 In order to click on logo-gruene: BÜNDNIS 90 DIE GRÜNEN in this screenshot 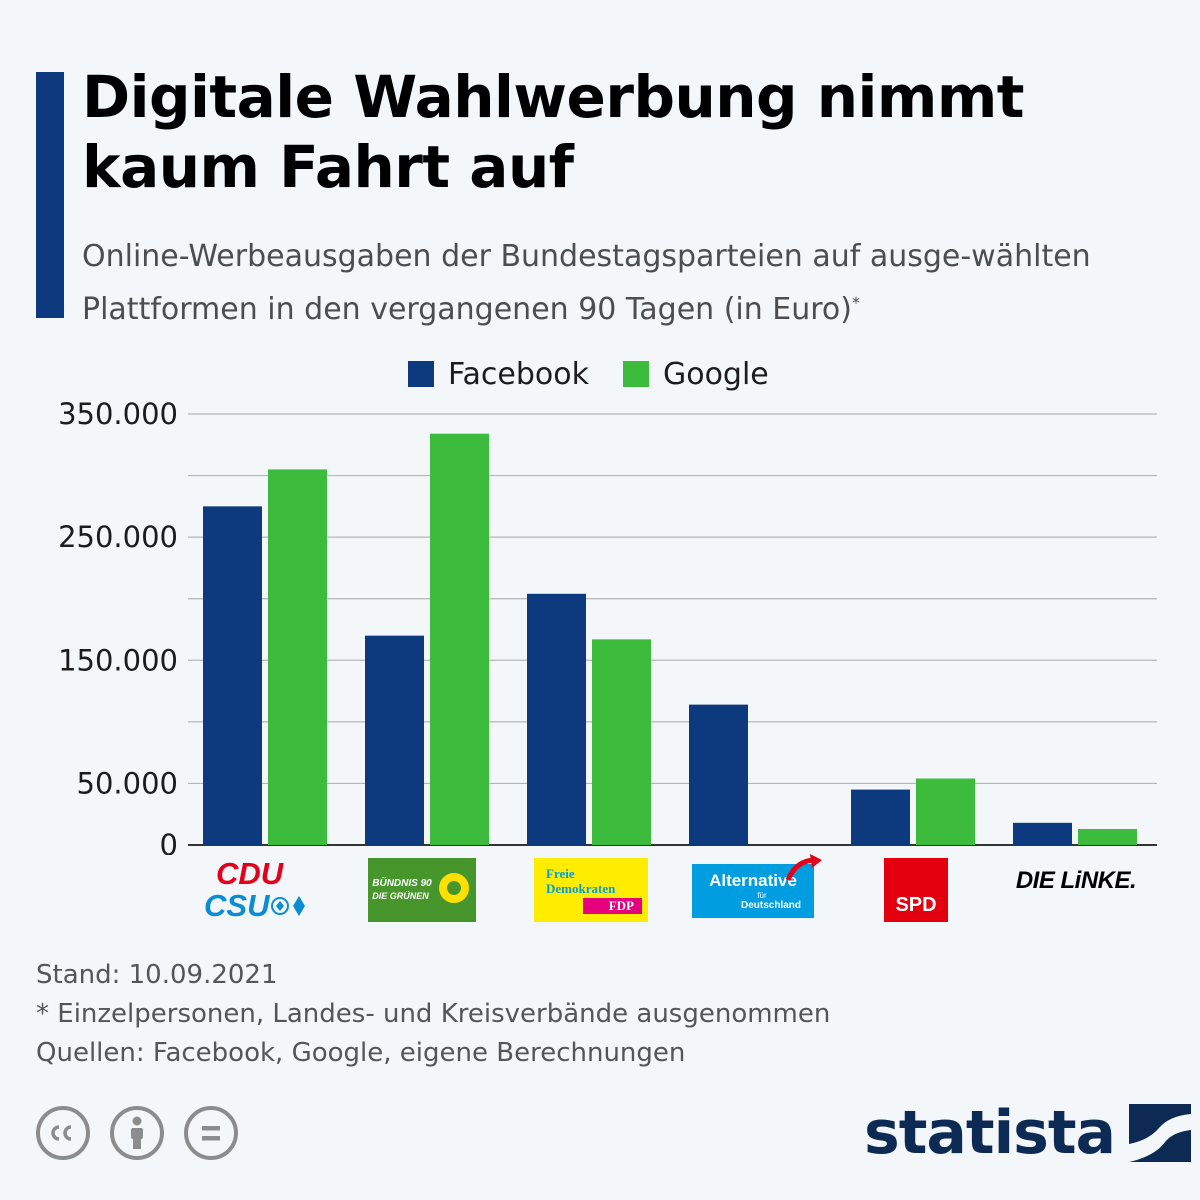, I will do `click(422, 890)`.